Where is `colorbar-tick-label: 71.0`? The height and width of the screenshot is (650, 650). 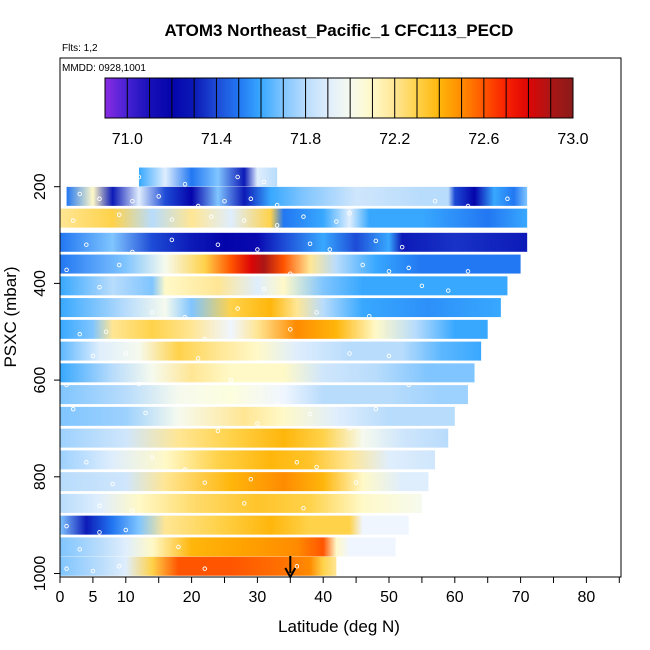 colorbar-tick-label: 71.0 is located at coordinates (127, 139).